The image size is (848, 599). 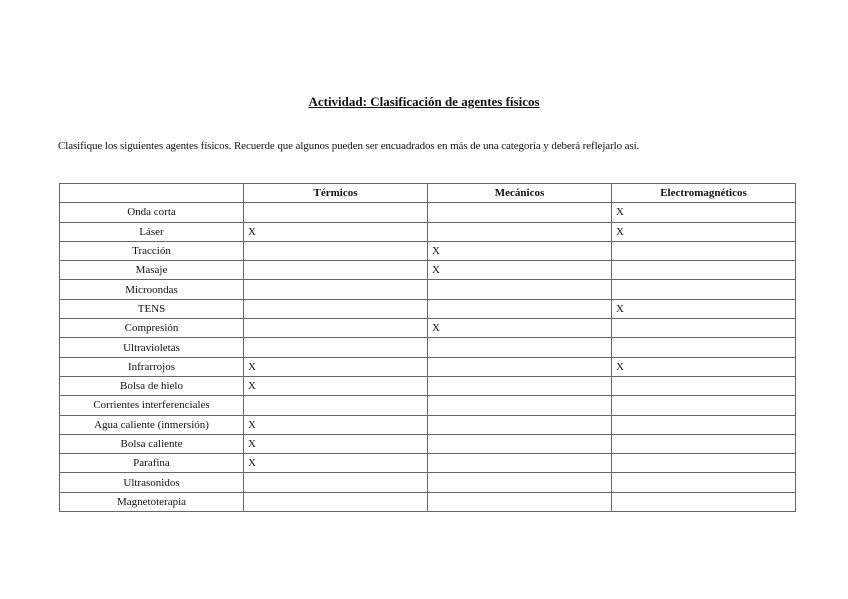 What do you see at coordinates (151, 386) in the screenshot?
I see `agent-name: Bolsa de hielo` at bounding box center [151, 386].